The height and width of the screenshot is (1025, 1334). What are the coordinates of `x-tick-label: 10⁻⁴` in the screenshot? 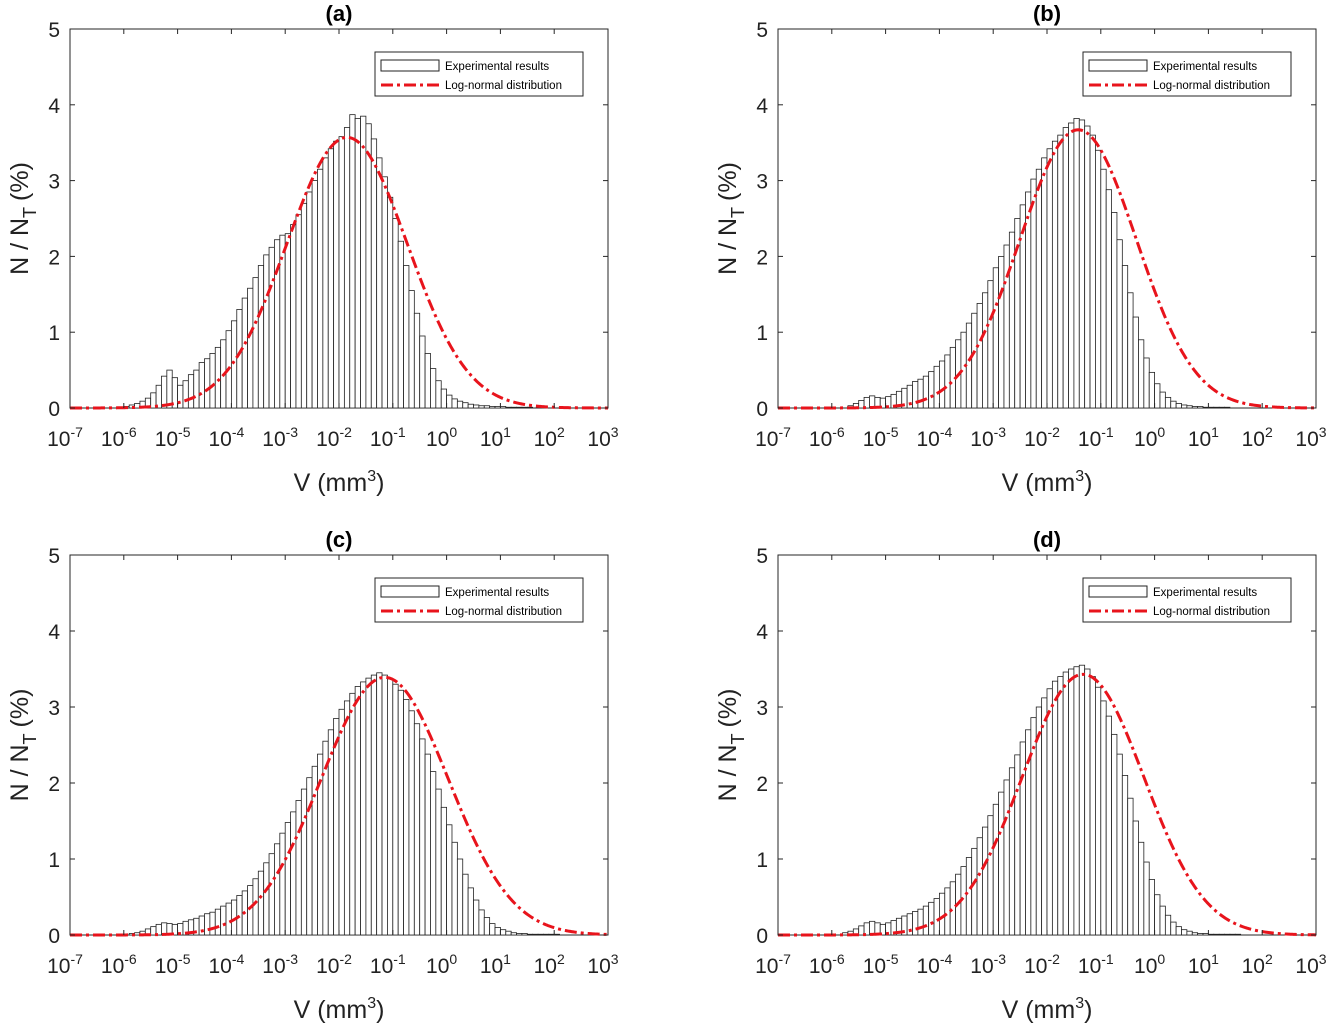 It's located at (226, 437).